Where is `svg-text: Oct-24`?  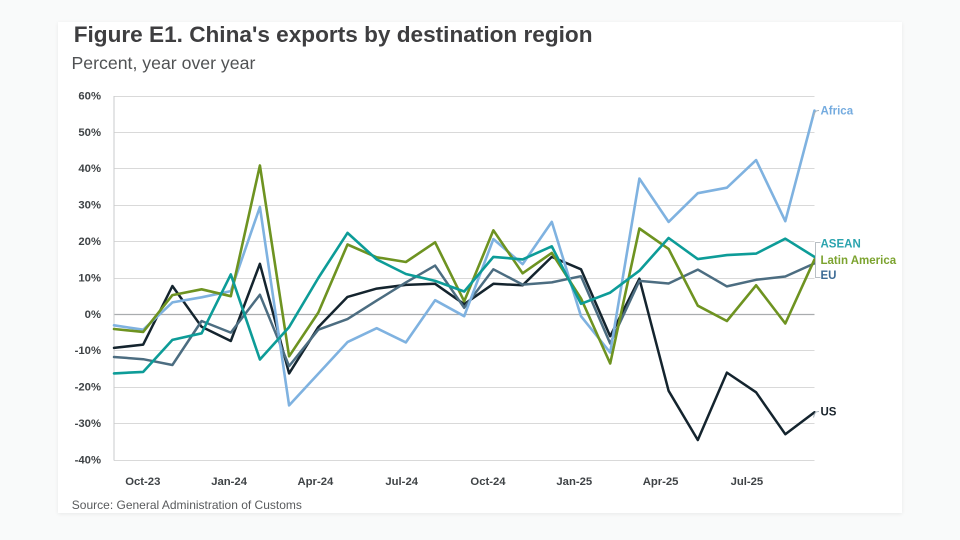
svg-text: Oct-24 is located at coordinates (488, 482).